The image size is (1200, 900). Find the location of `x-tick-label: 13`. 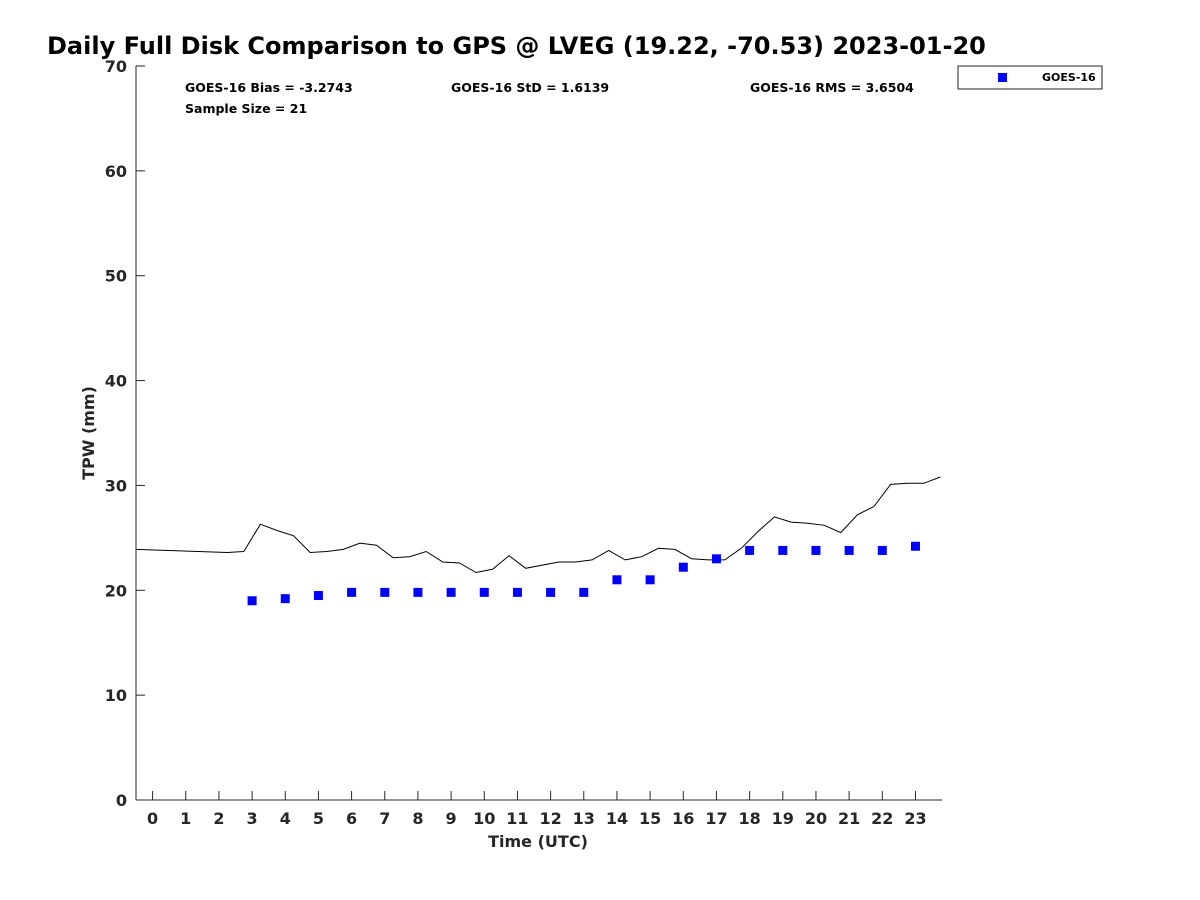

x-tick-label: 13 is located at coordinates (584, 818).